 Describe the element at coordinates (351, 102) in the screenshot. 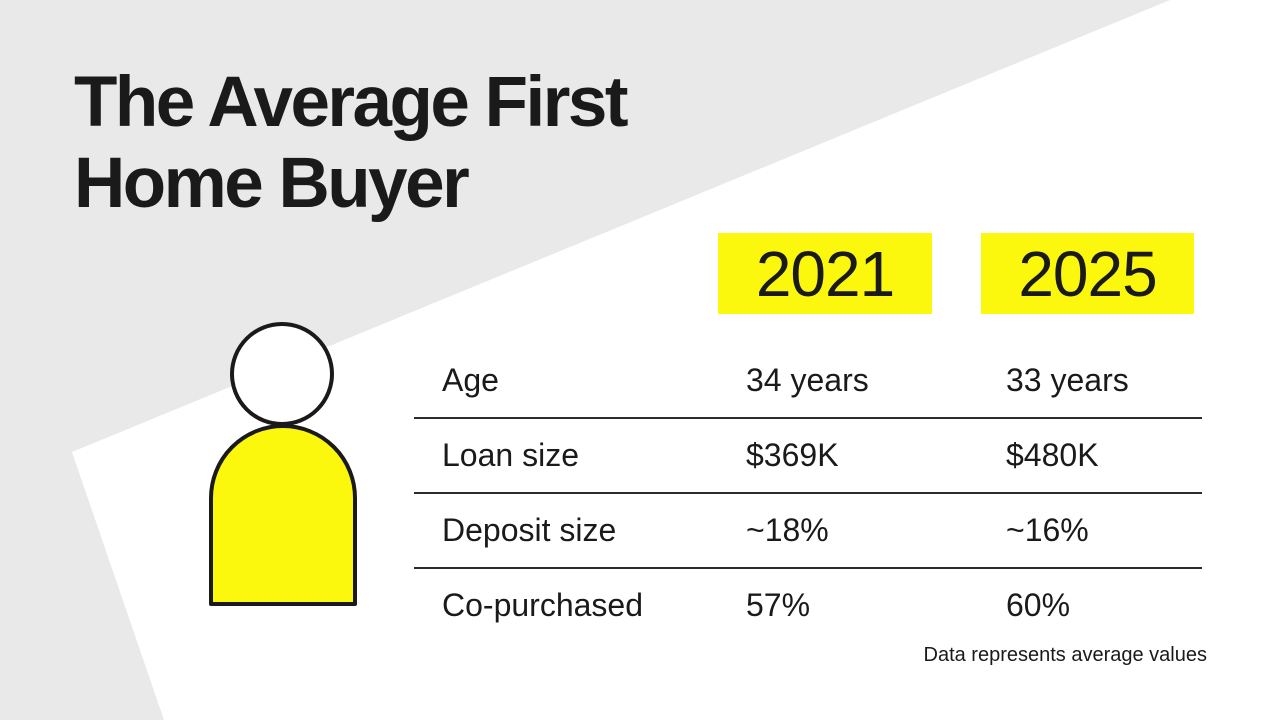

I see `title-line-1: The Average First` at that location.